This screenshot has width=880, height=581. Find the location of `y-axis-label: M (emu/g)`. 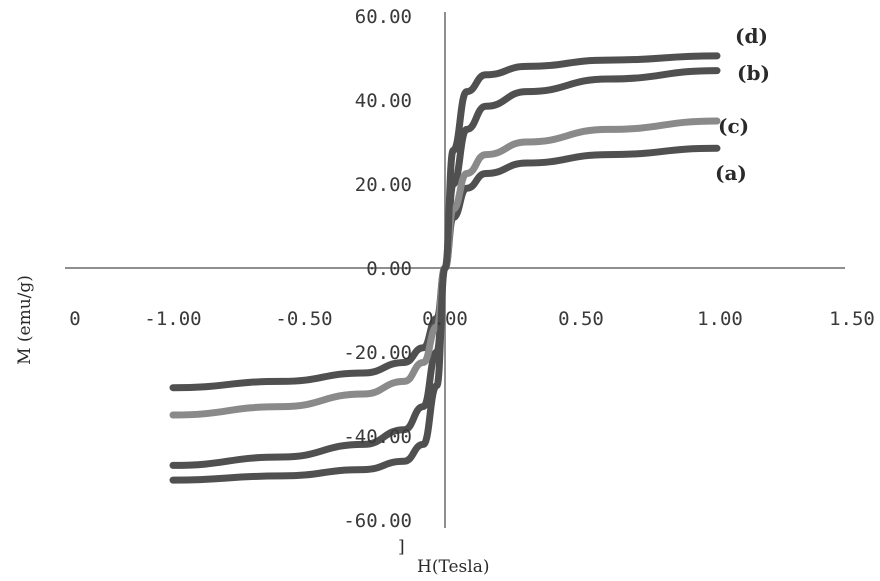

y-axis-label: M (emu/g) is located at coordinates (25, 320).